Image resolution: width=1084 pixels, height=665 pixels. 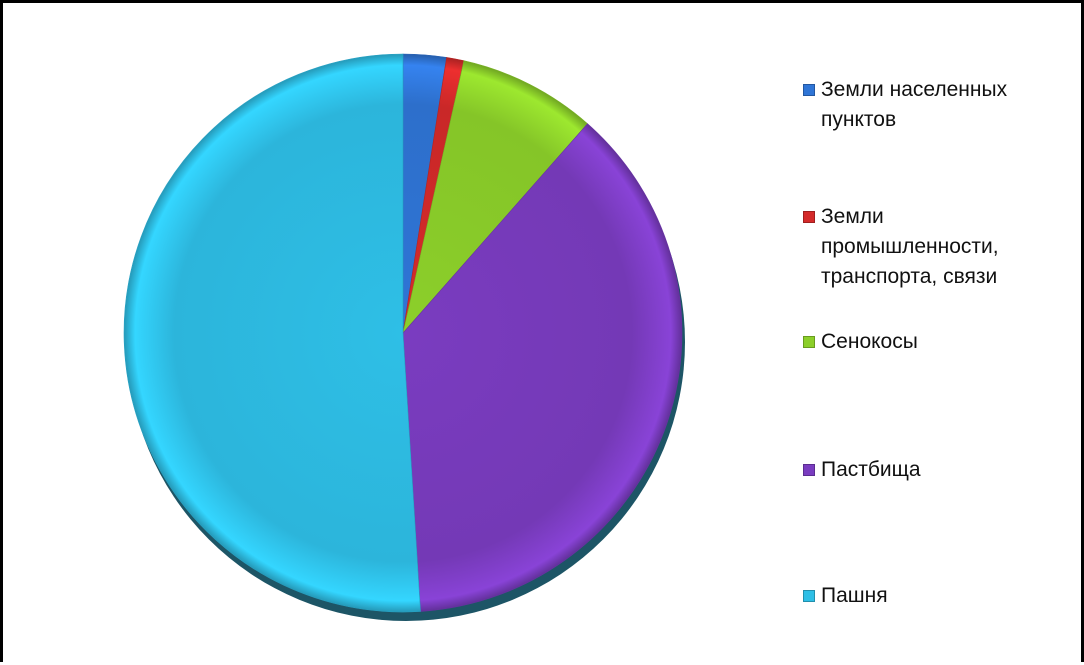 I want to click on legend-item-industry: Земли промышленности, транспорта, связи, so click(x=932, y=247).